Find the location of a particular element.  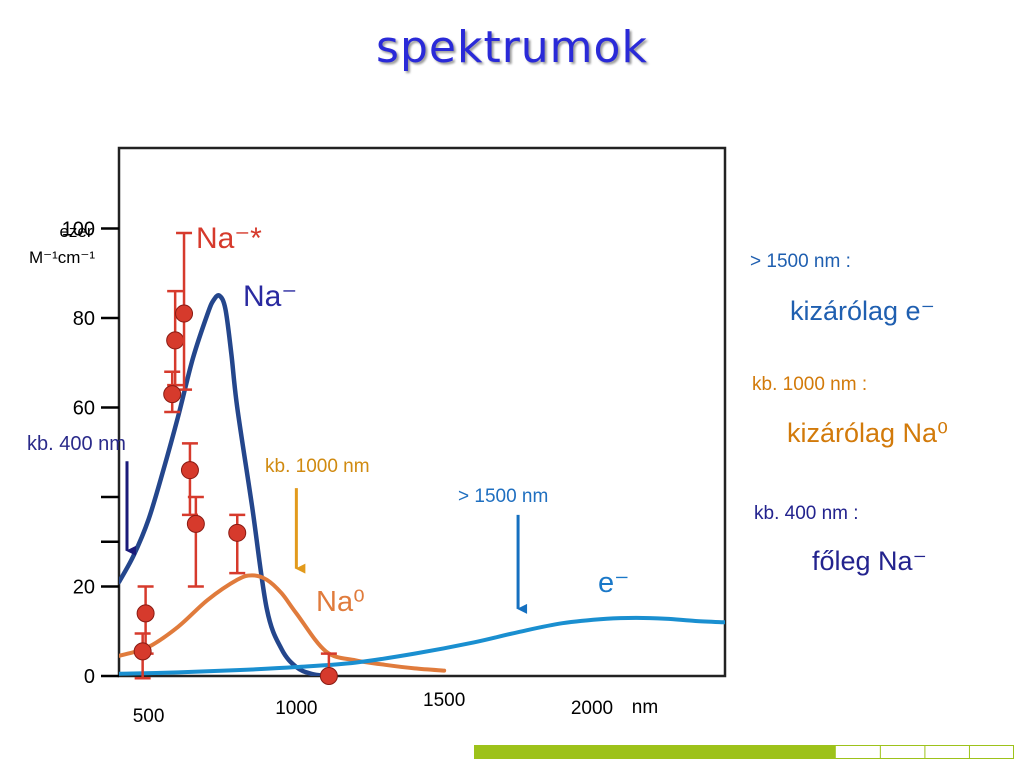

x-tick-label: 500 is located at coordinates (149, 716).